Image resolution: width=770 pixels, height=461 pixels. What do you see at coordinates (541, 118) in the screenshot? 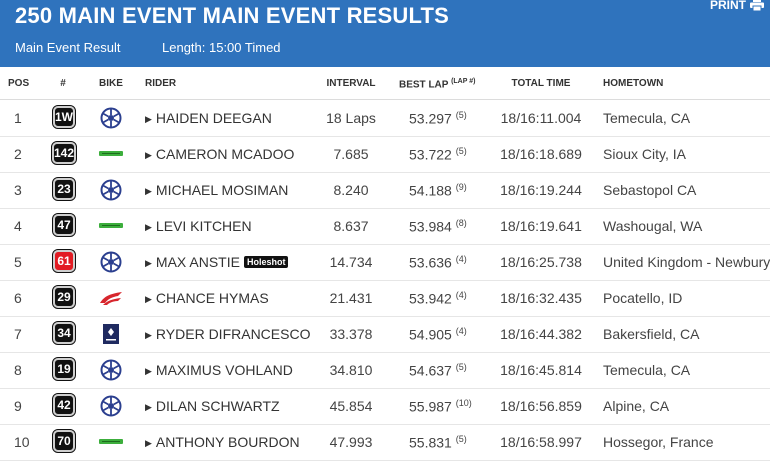
I see `total-time: 18/16:11.004` at bounding box center [541, 118].